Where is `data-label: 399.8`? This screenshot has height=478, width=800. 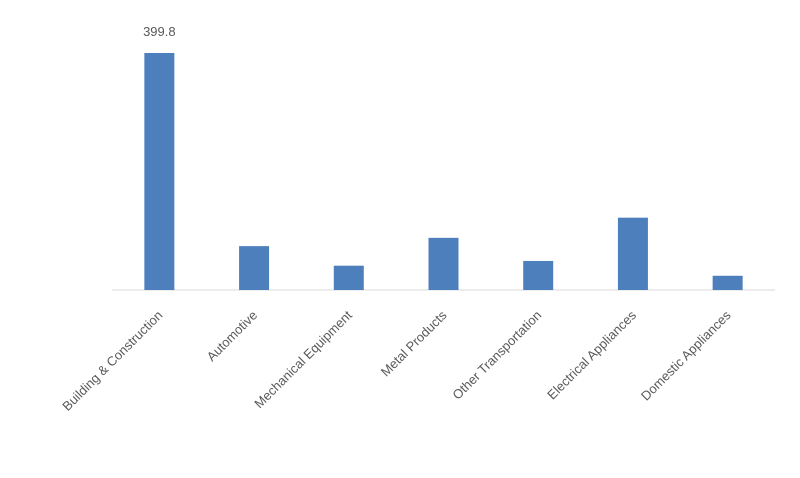
data-label: 399.8 is located at coordinates (159, 31).